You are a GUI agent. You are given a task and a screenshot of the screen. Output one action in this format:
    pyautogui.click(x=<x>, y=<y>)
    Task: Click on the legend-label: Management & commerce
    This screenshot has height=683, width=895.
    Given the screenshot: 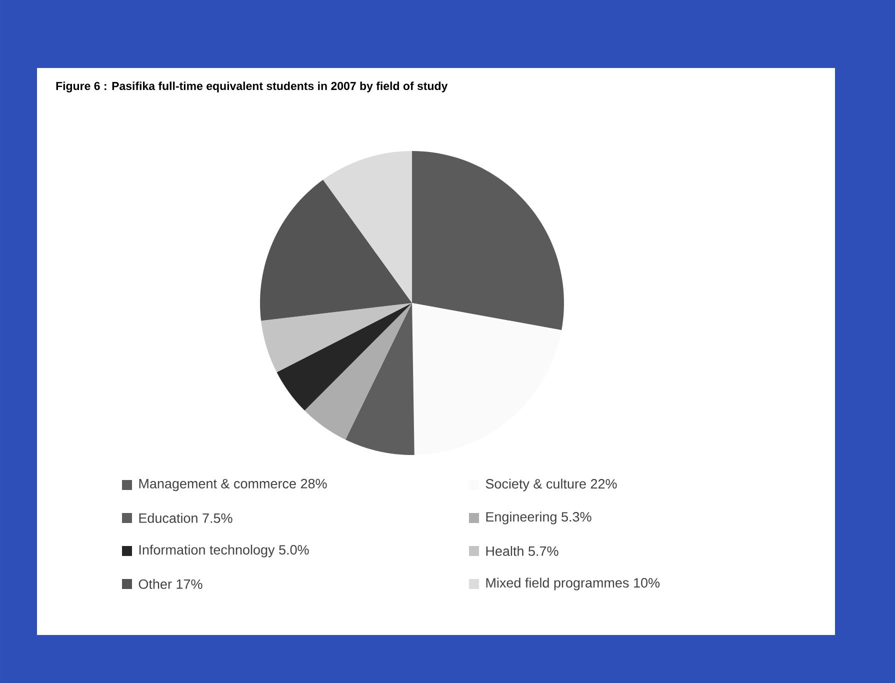 What is the action you would take?
    pyautogui.click(x=217, y=485)
    